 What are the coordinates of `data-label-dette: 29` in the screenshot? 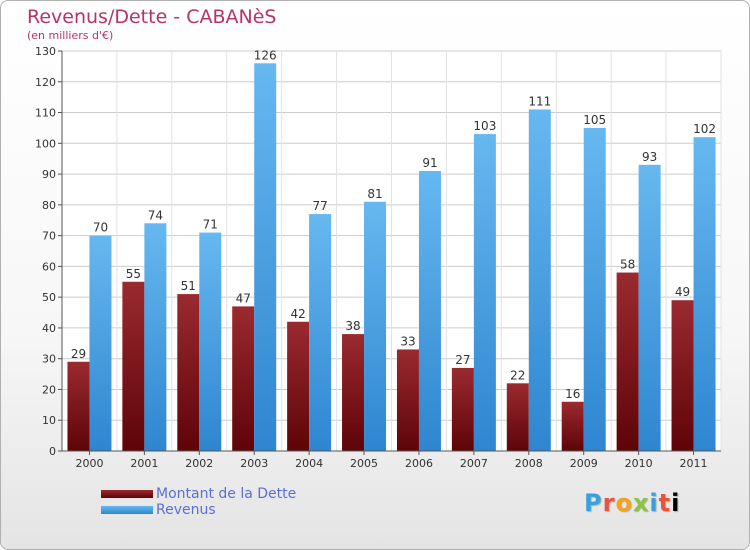 It's located at (78, 354).